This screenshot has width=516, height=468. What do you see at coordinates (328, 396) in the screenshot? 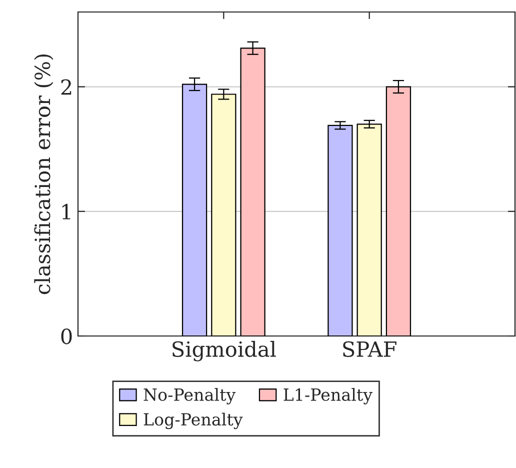
I see `legend-label: L1-Penalty` at bounding box center [328, 396].